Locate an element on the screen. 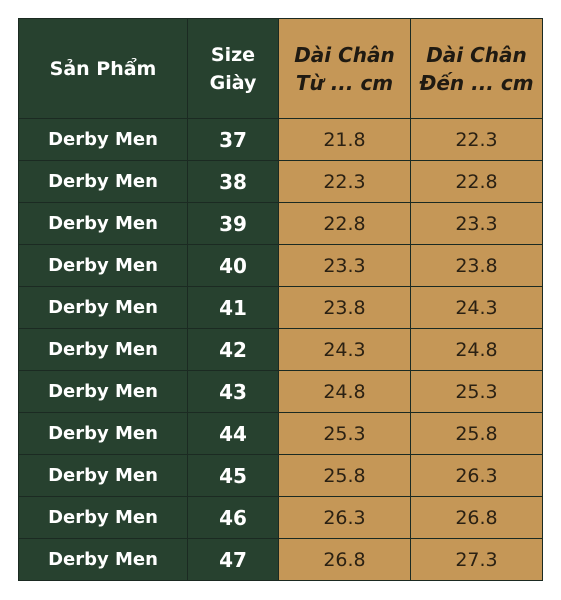  cell-shoe-size: 38 is located at coordinates (233, 181).